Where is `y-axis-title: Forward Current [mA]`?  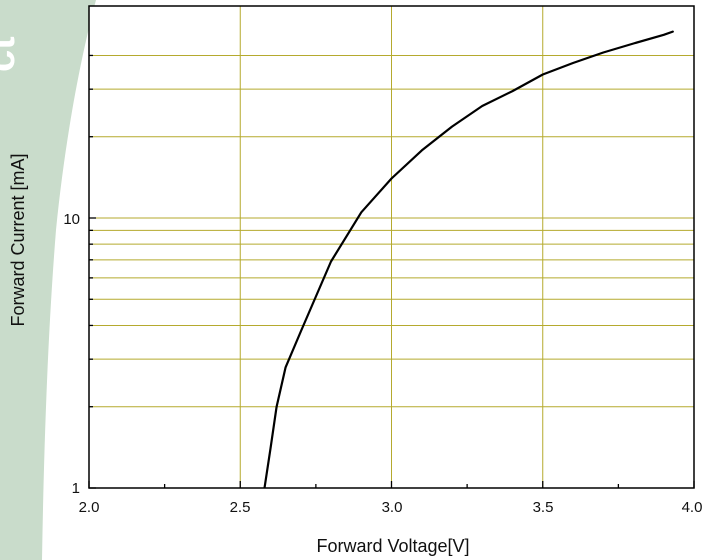
y-axis-title: Forward Current [mA] is located at coordinates (18, 239).